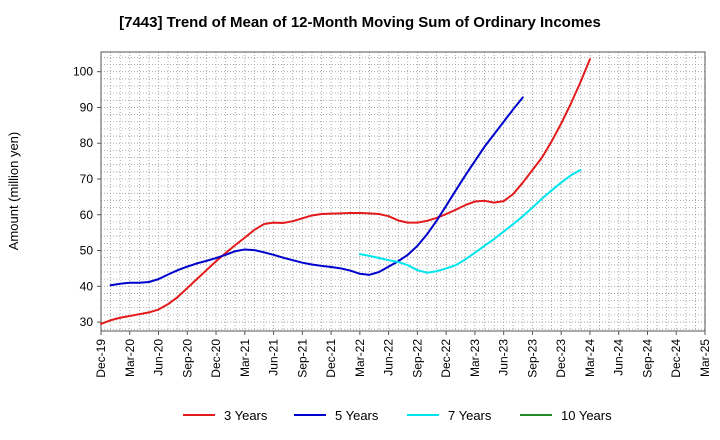 This screenshot has width=720, height=440. Describe the element at coordinates (561, 358) in the screenshot. I see `x-tick-label: Dec-23` at that location.